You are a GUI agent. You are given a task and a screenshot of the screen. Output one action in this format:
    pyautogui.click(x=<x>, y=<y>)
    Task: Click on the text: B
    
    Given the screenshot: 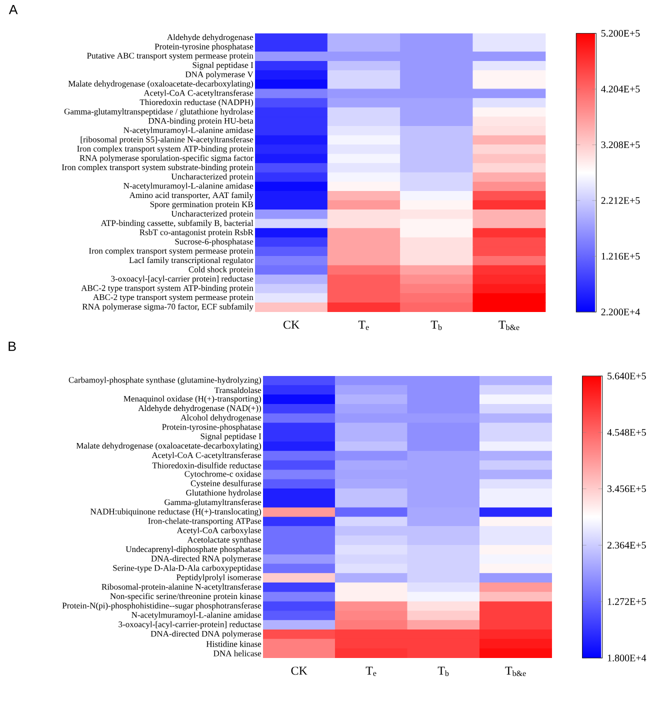 What is the action you would take?
    pyautogui.click(x=12, y=346)
    